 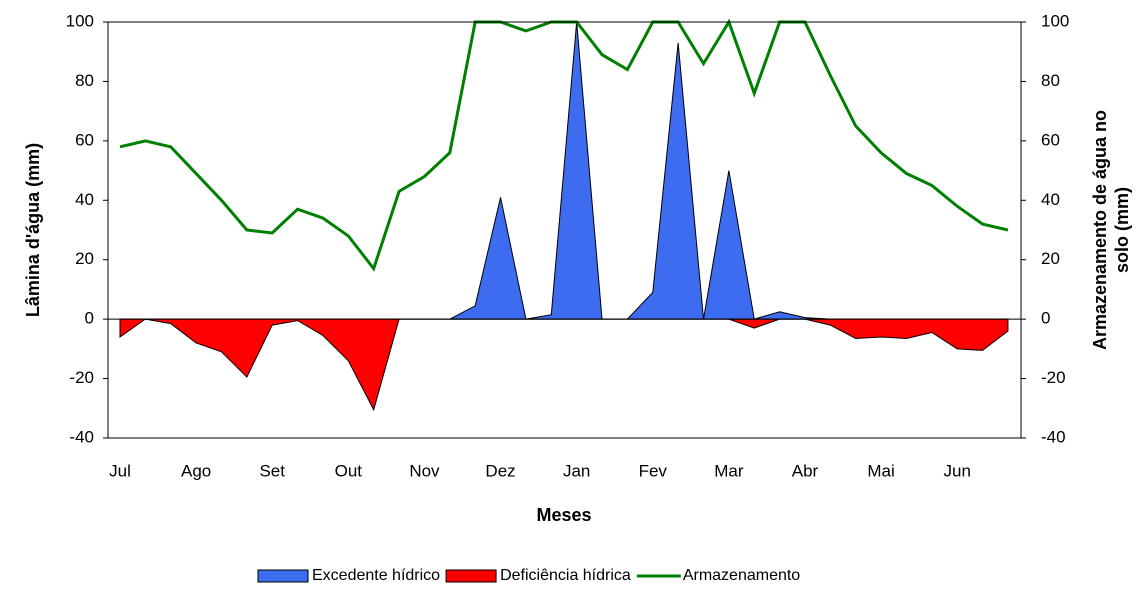 I want to click on y-tick-label: 20, so click(x=84, y=258).